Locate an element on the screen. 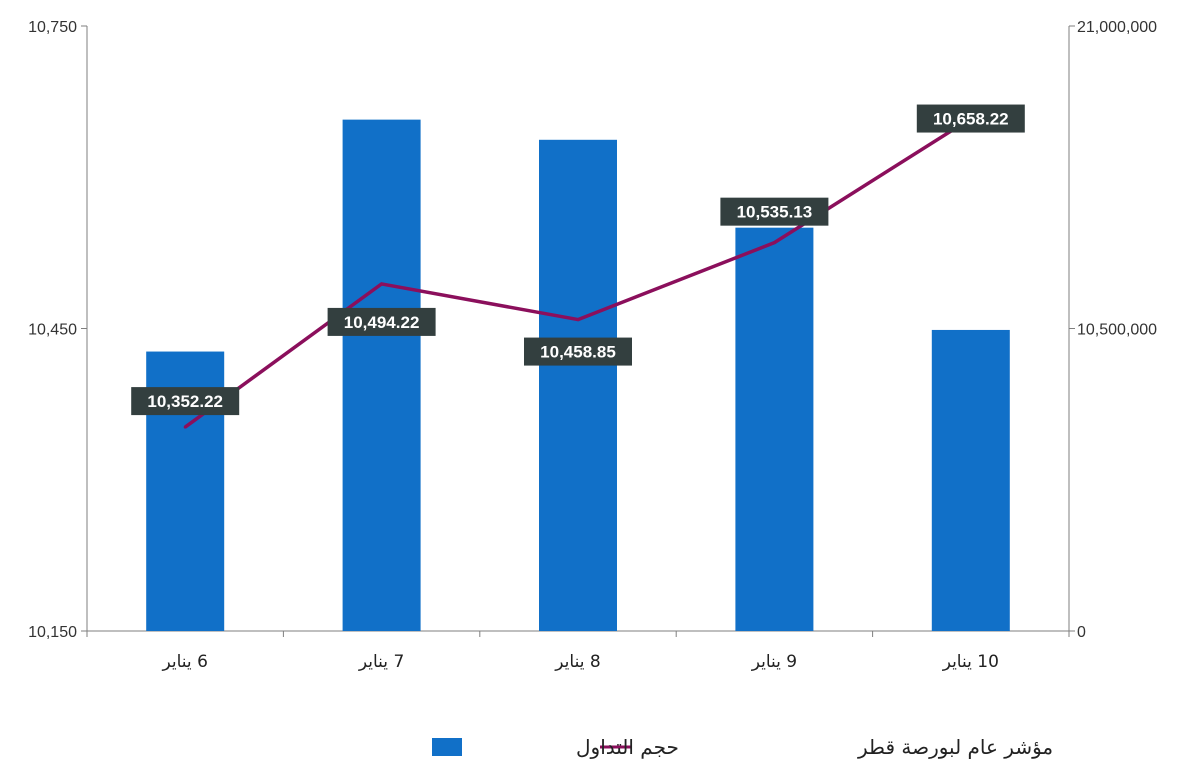 This screenshot has height=784, width=1200. x-tick-label: 6 يناير is located at coordinates (185, 662).